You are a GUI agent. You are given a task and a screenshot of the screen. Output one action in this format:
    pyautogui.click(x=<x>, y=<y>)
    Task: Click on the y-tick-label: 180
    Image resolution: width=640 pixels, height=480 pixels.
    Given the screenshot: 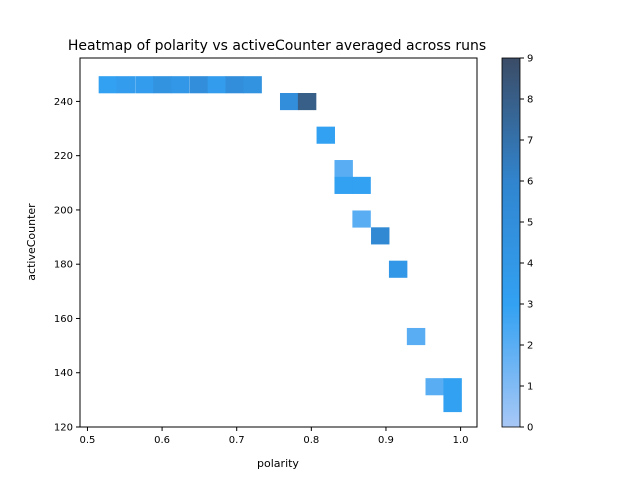 What is the action you would take?
    pyautogui.click(x=63, y=265)
    